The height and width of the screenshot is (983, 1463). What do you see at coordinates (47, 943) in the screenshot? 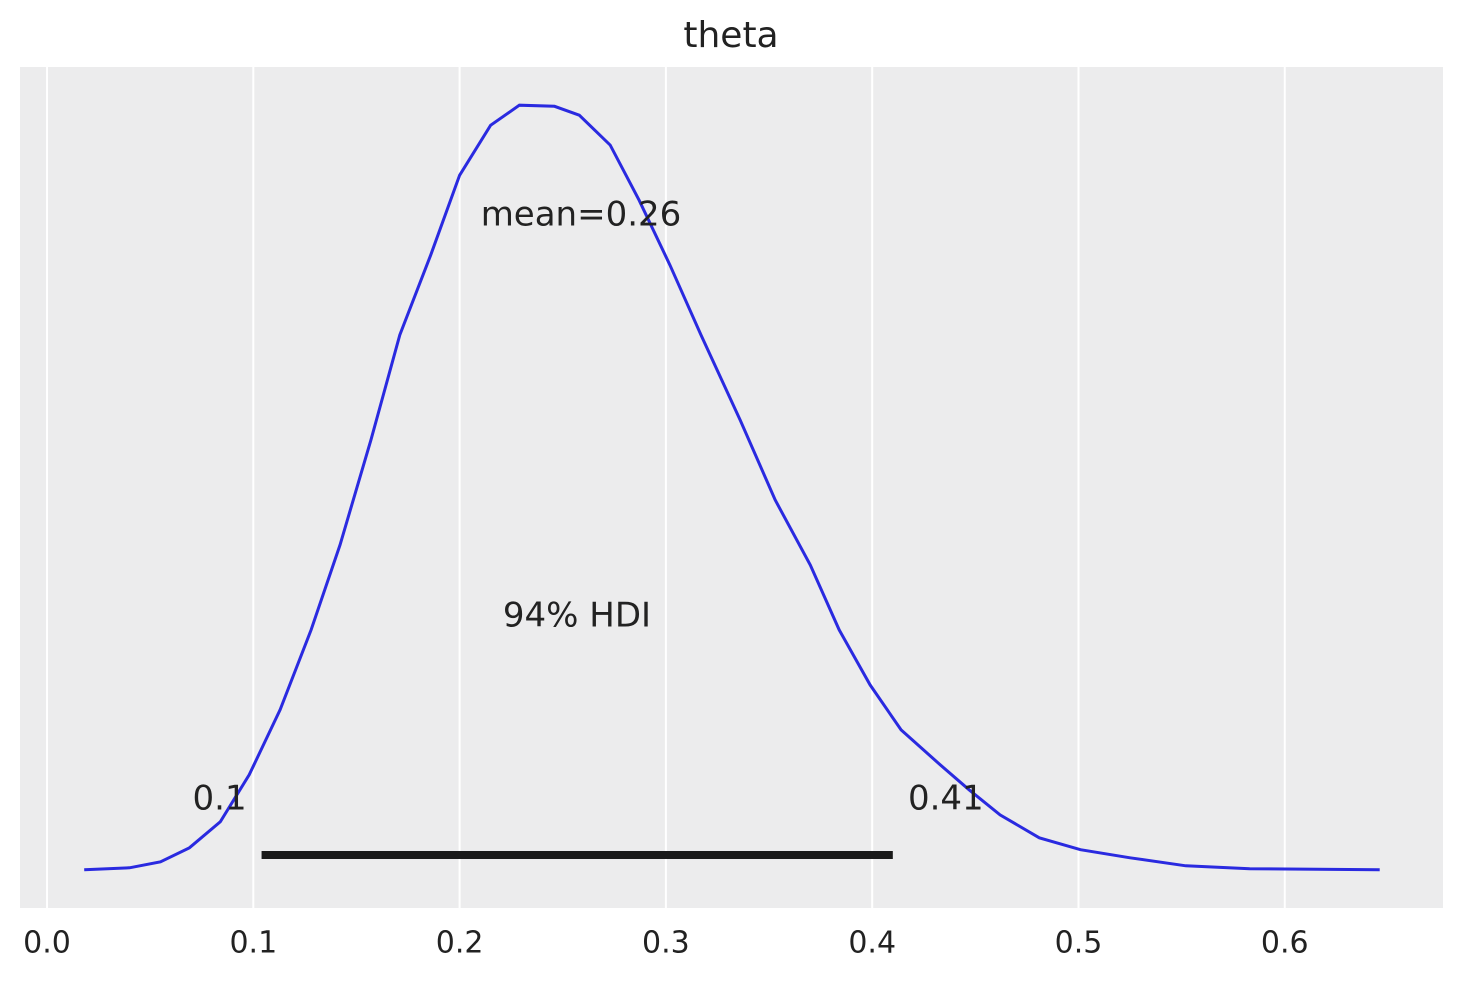
I see `x-tick-label: 0.0` at bounding box center [47, 943].